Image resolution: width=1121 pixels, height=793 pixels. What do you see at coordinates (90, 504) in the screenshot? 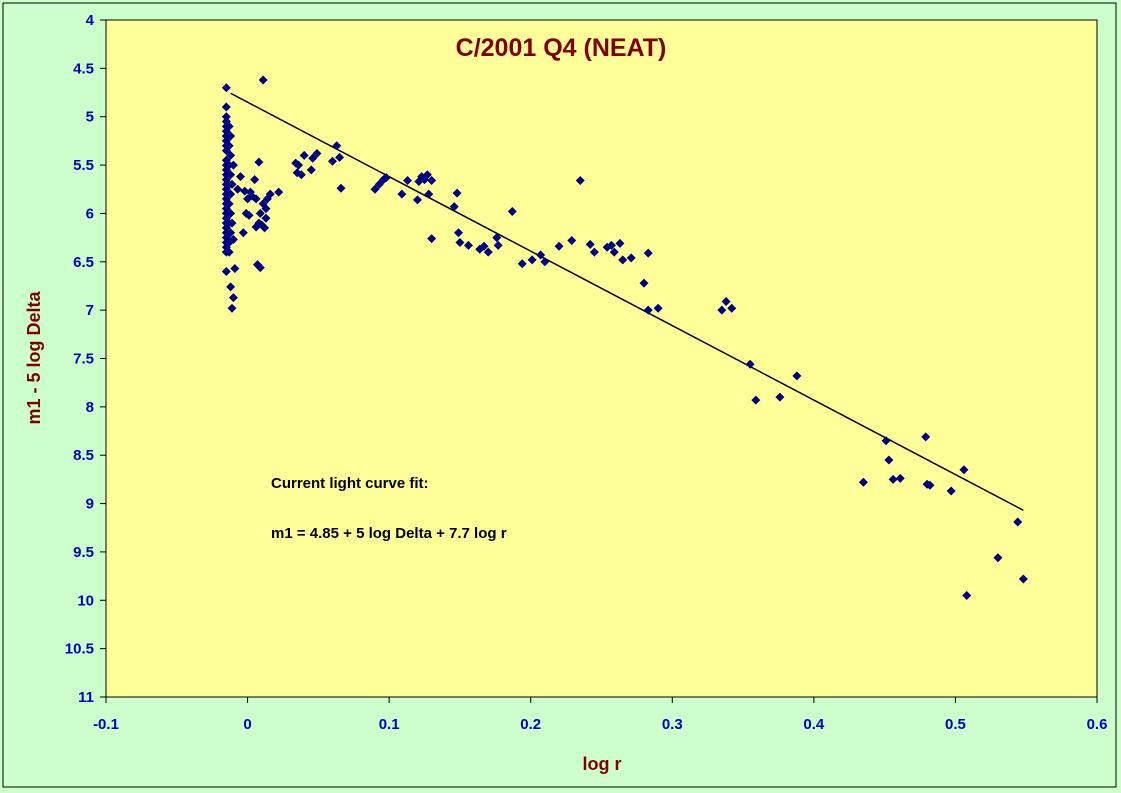
I see `y-tick-label: 9` at bounding box center [90, 504].